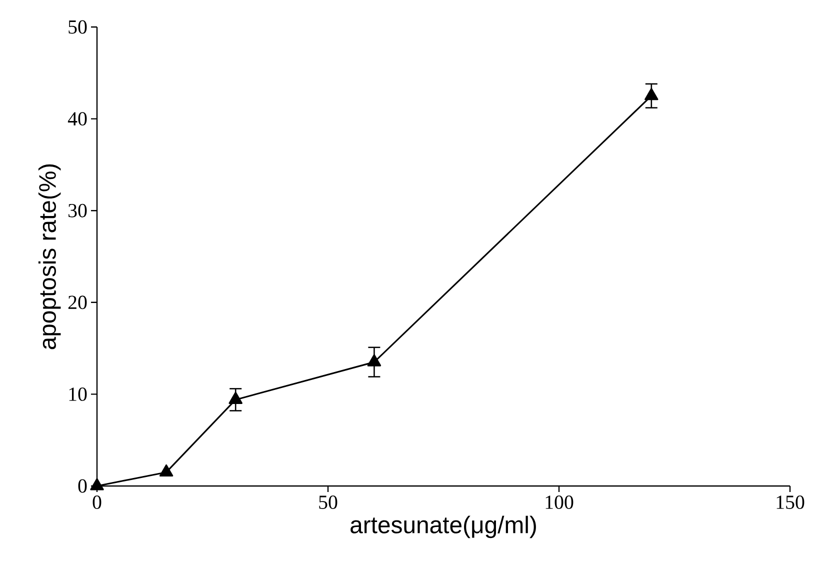  What do you see at coordinates (82, 486) in the screenshot?
I see `y-tick-label: 0` at bounding box center [82, 486].